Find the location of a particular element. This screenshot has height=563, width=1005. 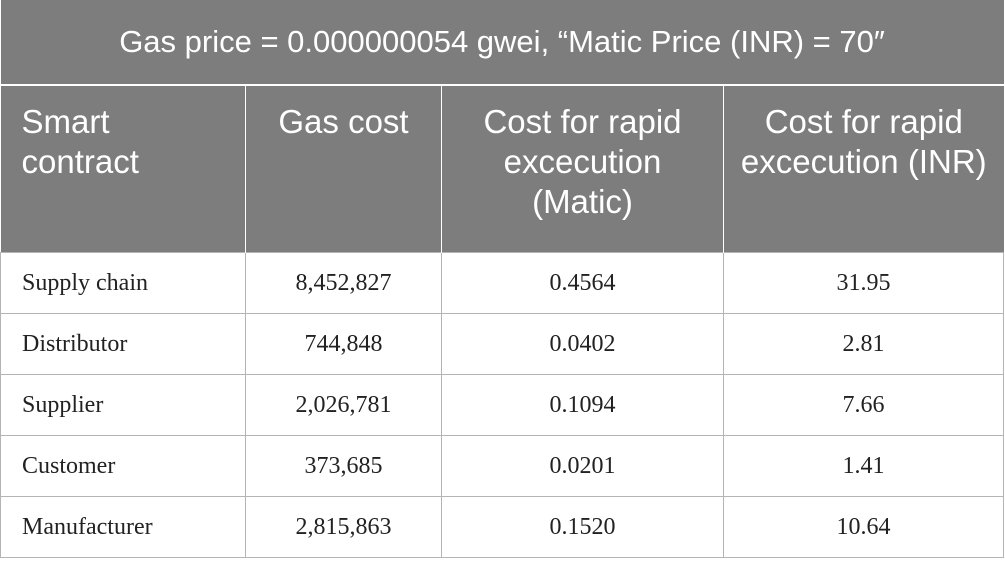

cell-cost-inr: 31.95 is located at coordinates (863, 283).